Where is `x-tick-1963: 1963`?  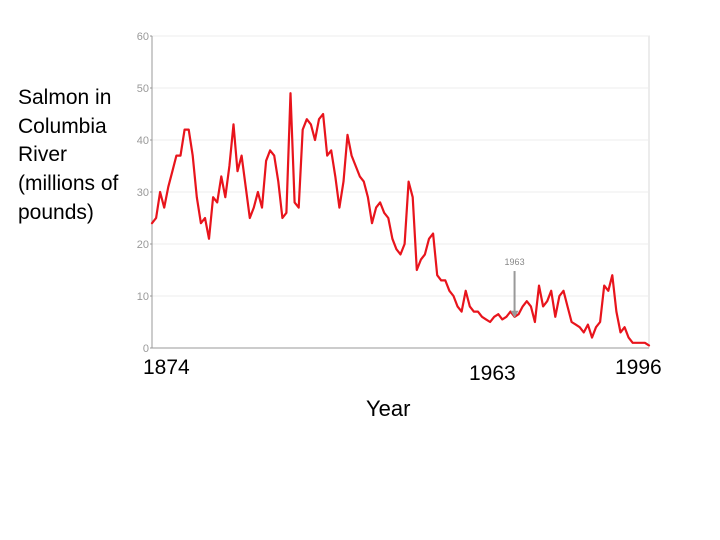
x-tick-1963: 1963 is located at coordinates (492, 373).